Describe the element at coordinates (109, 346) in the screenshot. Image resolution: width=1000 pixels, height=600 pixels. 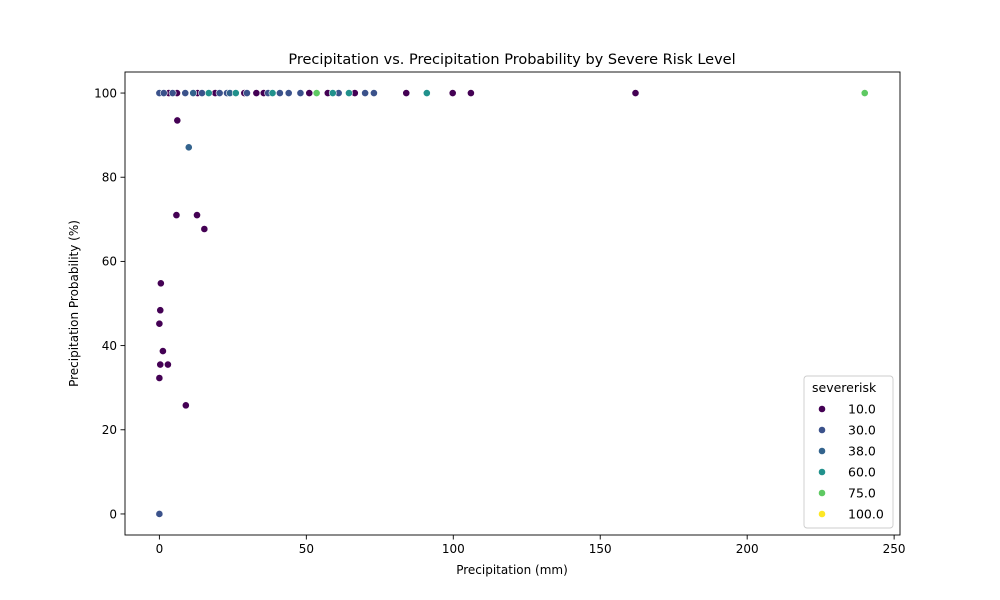
I see `y-tick-label: 40` at that location.